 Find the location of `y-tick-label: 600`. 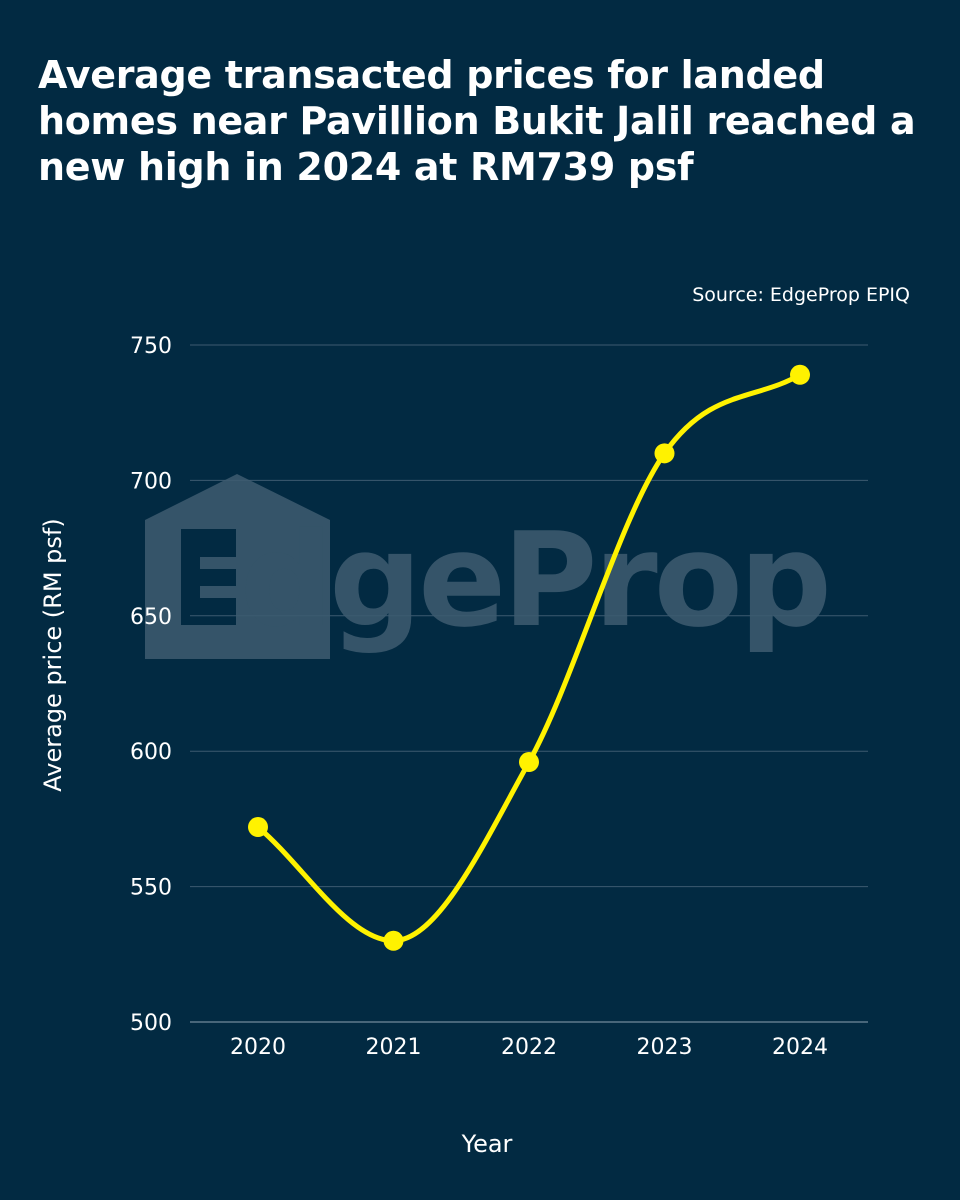

y-tick-label: 600 is located at coordinates (151, 752).